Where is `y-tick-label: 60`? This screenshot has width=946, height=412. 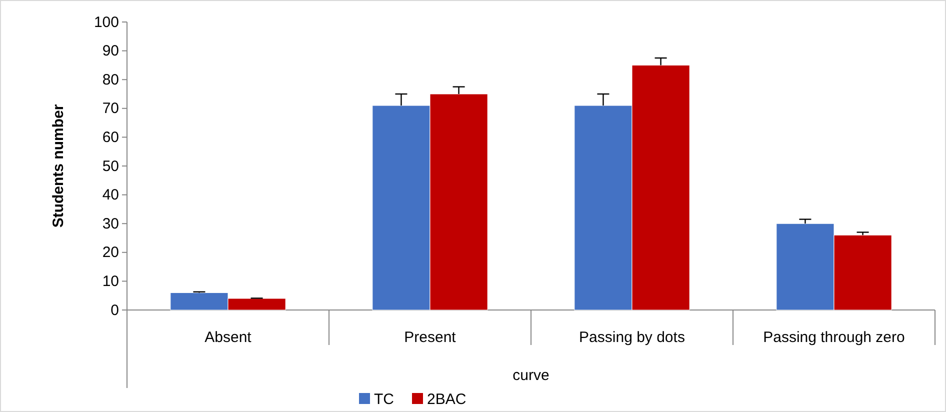
y-tick-label: 60 is located at coordinates (110, 137).